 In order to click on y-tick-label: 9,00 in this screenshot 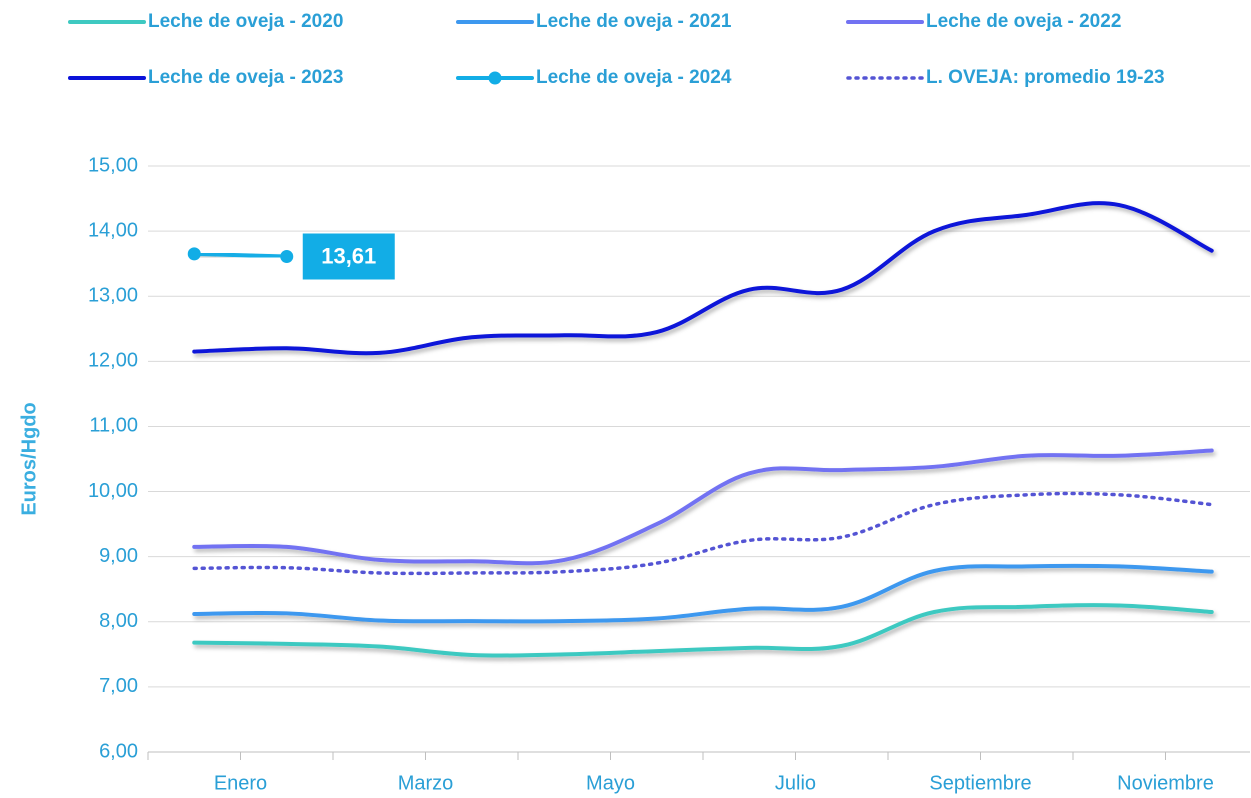, I will do `click(118, 556)`.